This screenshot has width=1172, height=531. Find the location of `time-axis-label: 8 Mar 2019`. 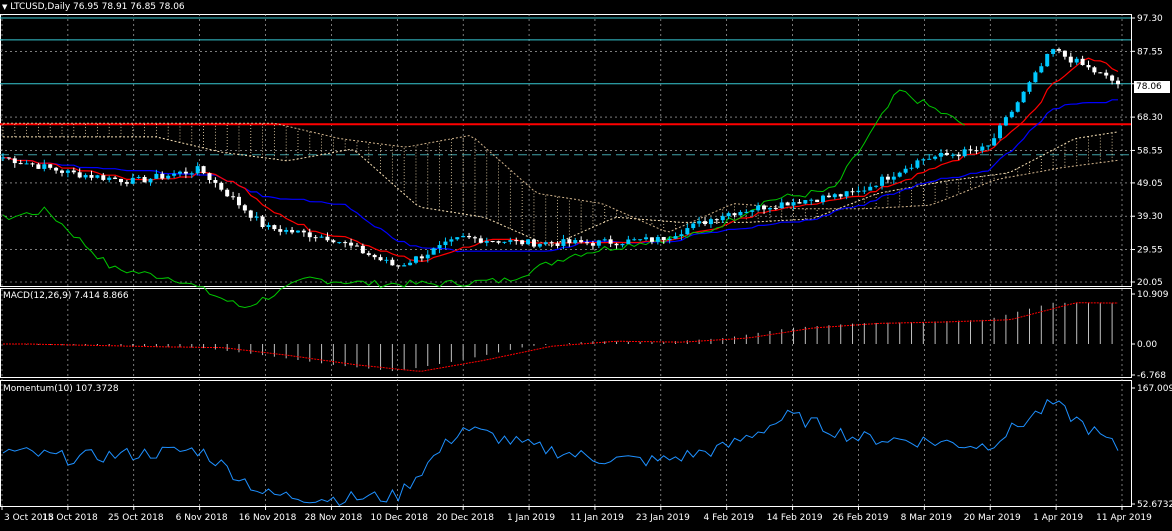

time-axis-label: 8 Mar 2019 is located at coordinates (927, 518).